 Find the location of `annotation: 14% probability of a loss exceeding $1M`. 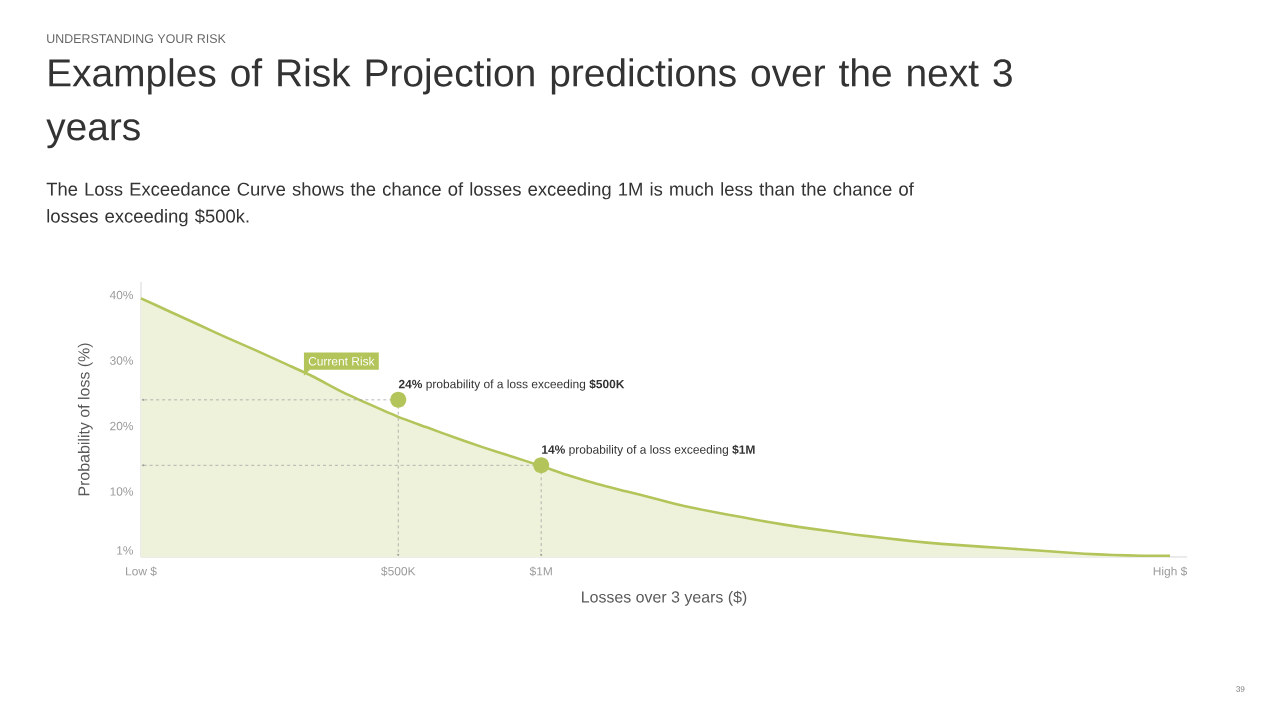

annotation: 14% probability of a loss exceeding $1M is located at coordinates (648, 450).